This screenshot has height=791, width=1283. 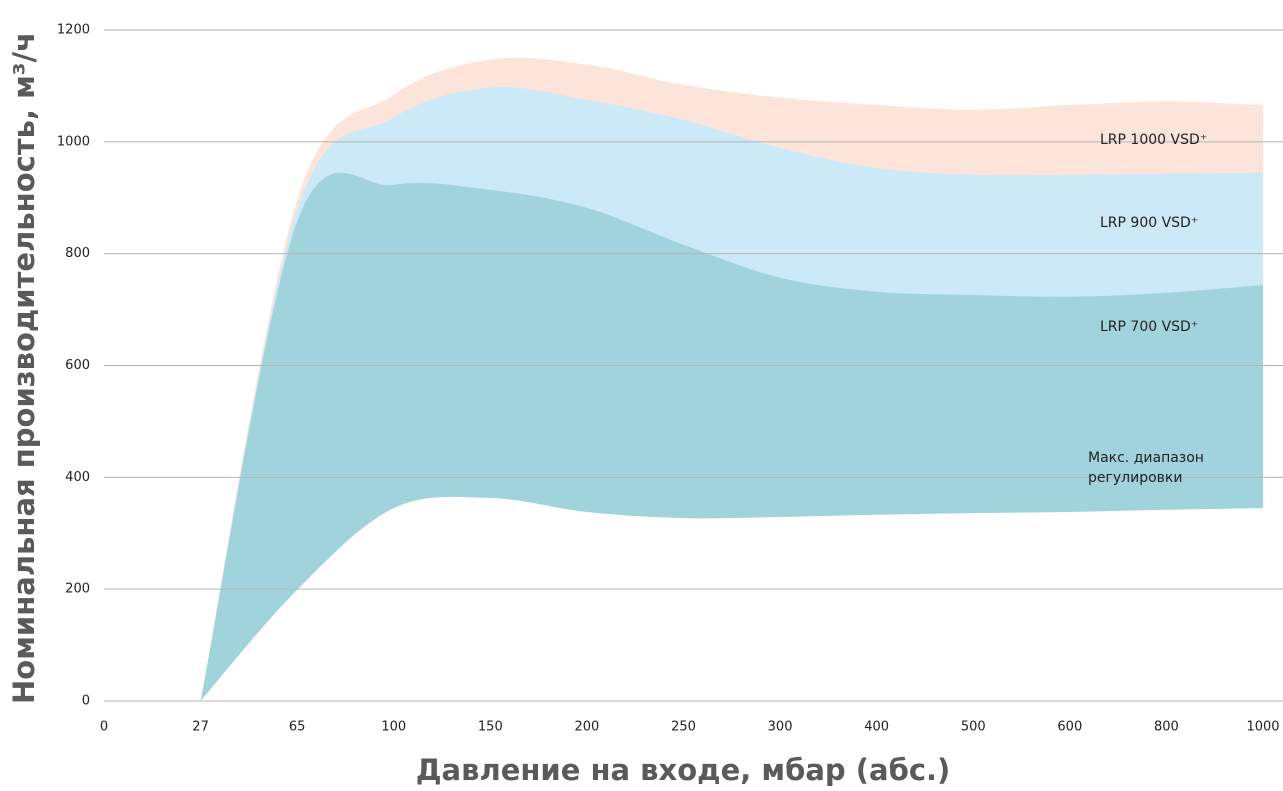 What do you see at coordinates (1149, 327) in the screenshot?
I see `series-label: LRP 700 VSD⁺` at bounding box center [1149, 327].